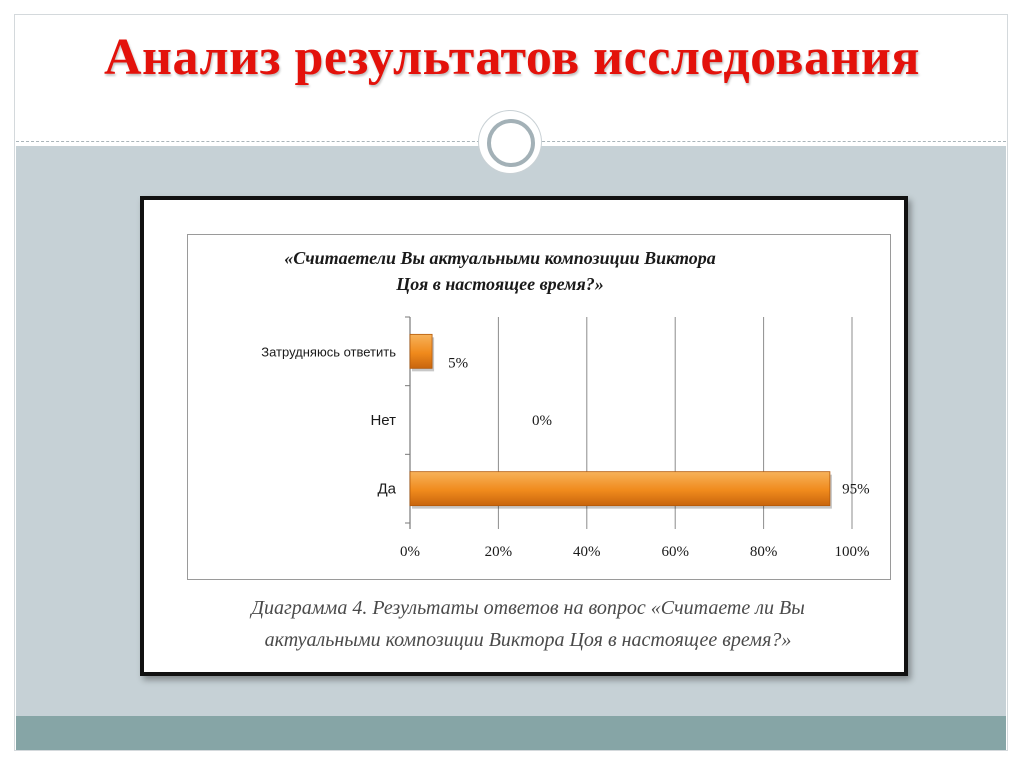  Describe the element at coordinates (386, 489) in the screenshot. I see `category-label: Да` at that location.